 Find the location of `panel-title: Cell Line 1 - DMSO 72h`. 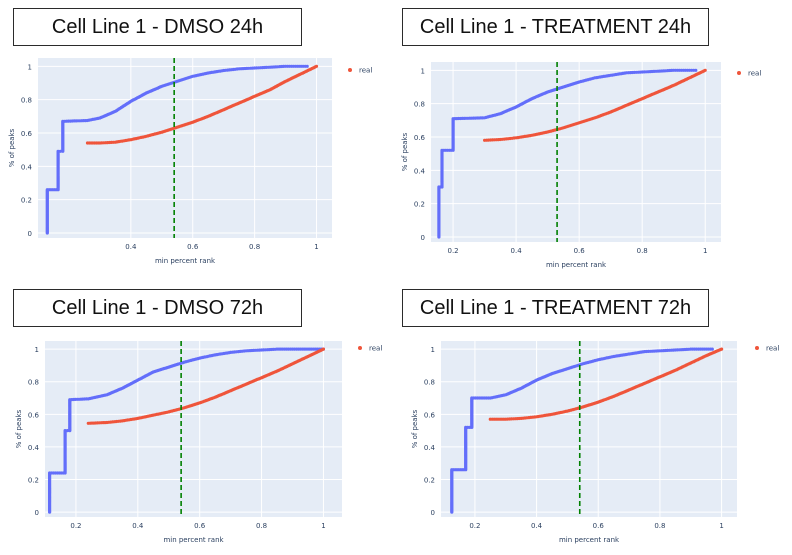

panel-title: Cell Line 1 - DMSO 72h is located at coordinates (157, 308).